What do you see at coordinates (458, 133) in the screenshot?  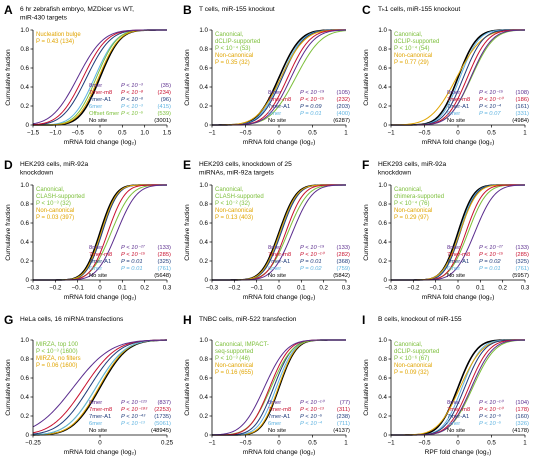 I see `x-tick-label: 0` at bounding box center [458, 133].